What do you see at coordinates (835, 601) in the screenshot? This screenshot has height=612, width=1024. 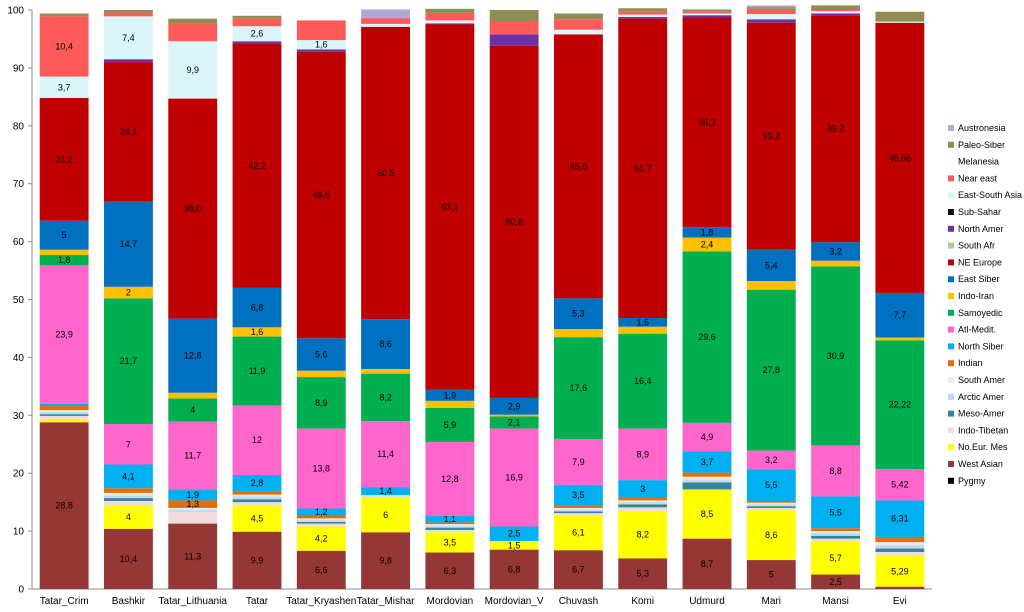 I see `x-tick-label: Mansi` at bounding box center [835, 601].